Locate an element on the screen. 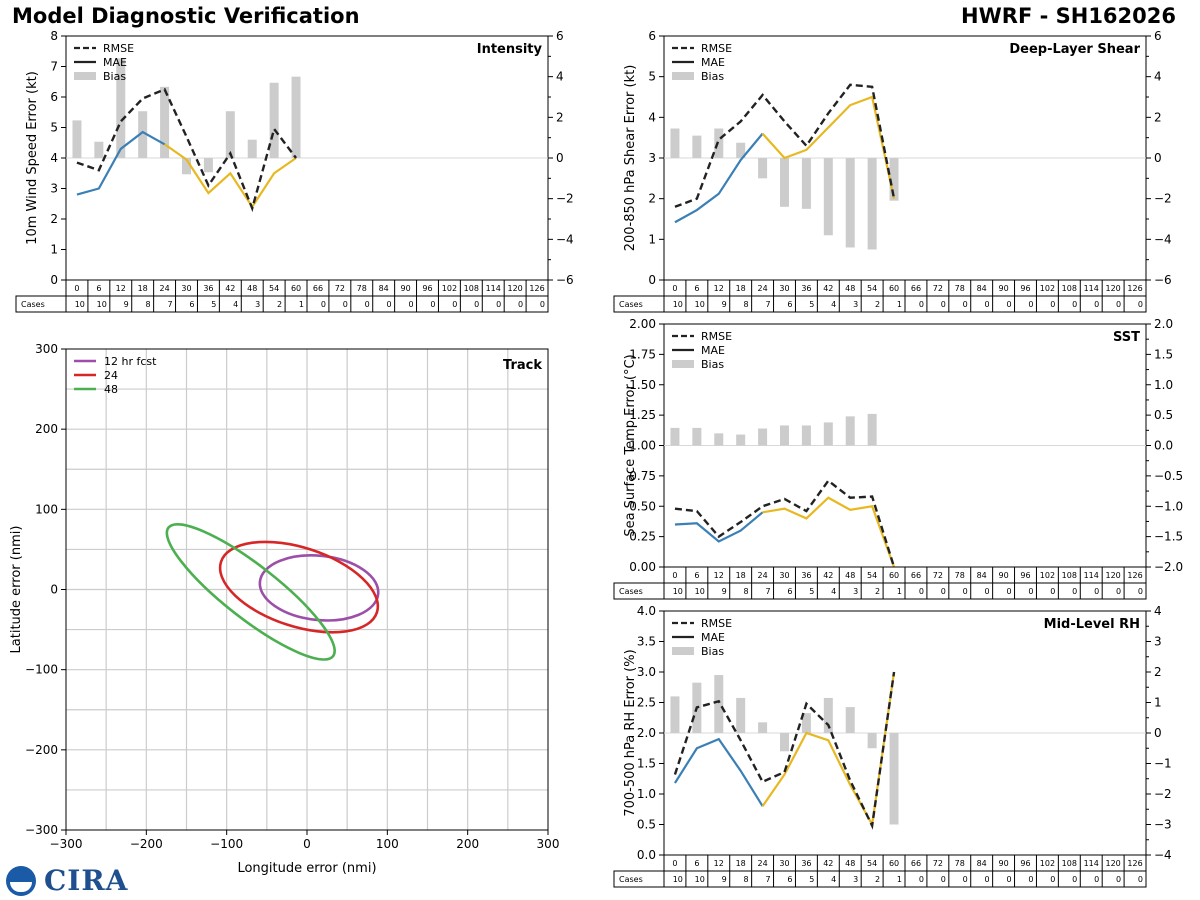 The width and height of the screenshot is (1200, 900). rh-hour-label: 48 is located at coordinates (850, 863).